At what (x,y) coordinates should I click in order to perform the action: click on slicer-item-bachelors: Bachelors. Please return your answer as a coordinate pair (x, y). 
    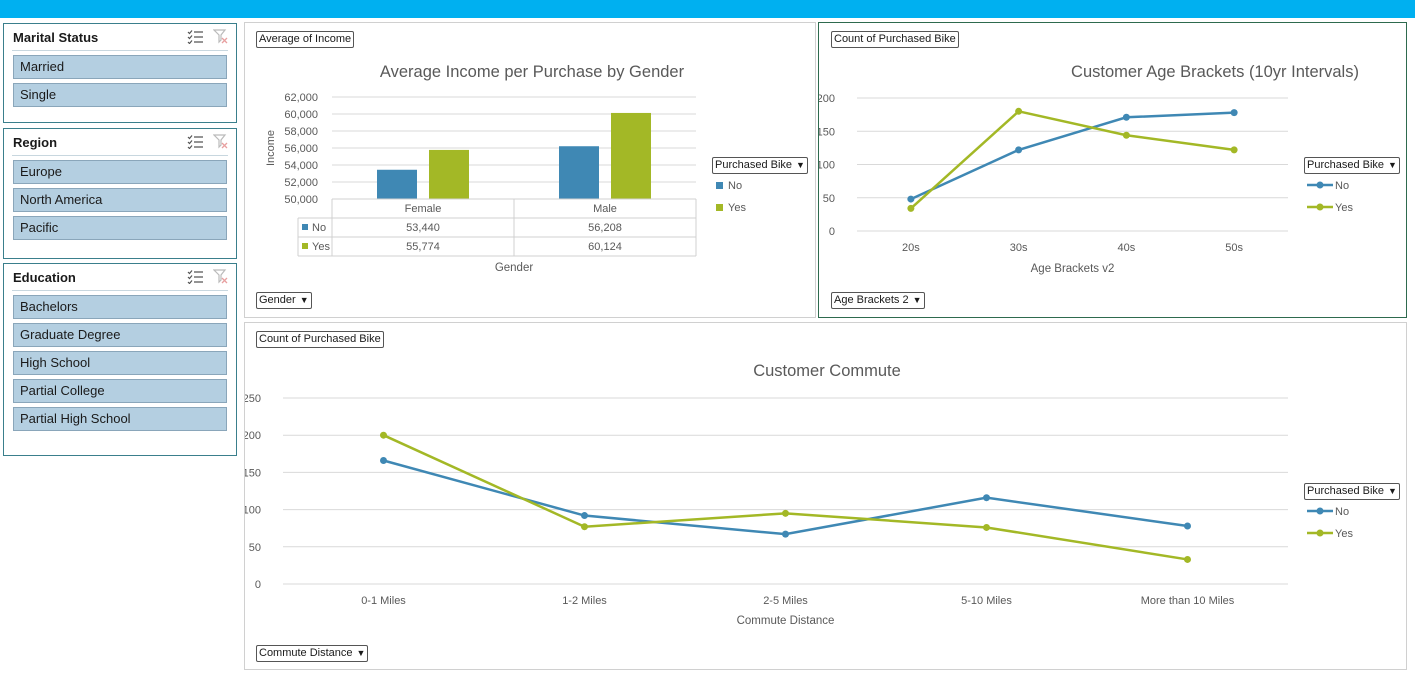
    Looking at the image, I should click on (120, 307).